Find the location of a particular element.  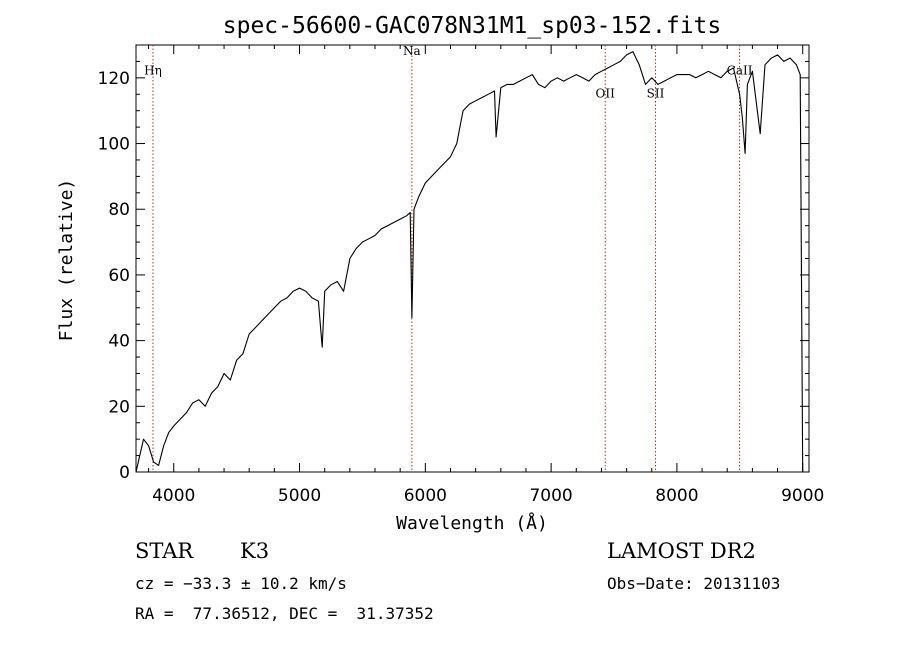

y-tick-label: 20 is located at coordinates (119, 407).